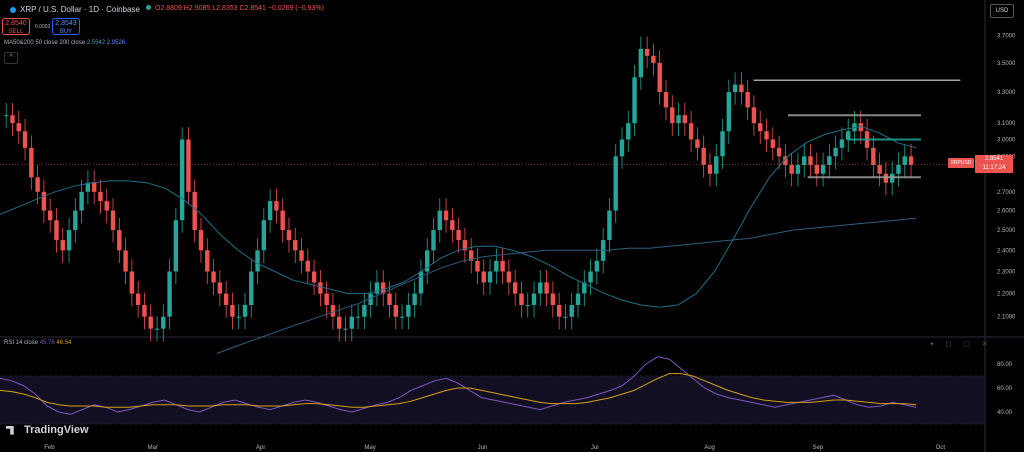  What do you see at coordinates (1006, 193) in the screenshot?
I see `price-tick-label: 2.7000` at bounding box center [1006, 193].